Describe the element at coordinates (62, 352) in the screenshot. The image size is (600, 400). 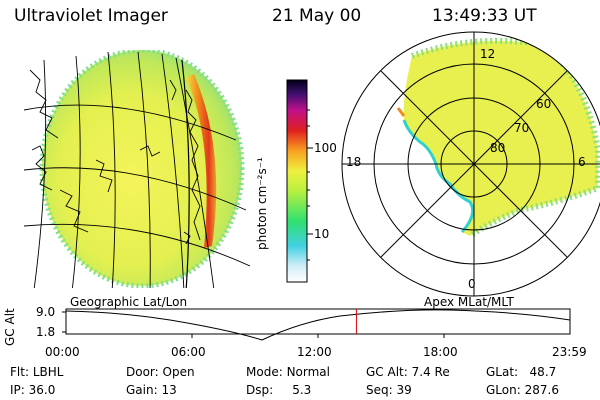
I see `timeline-x-tick-0000: 00:00` at that location.